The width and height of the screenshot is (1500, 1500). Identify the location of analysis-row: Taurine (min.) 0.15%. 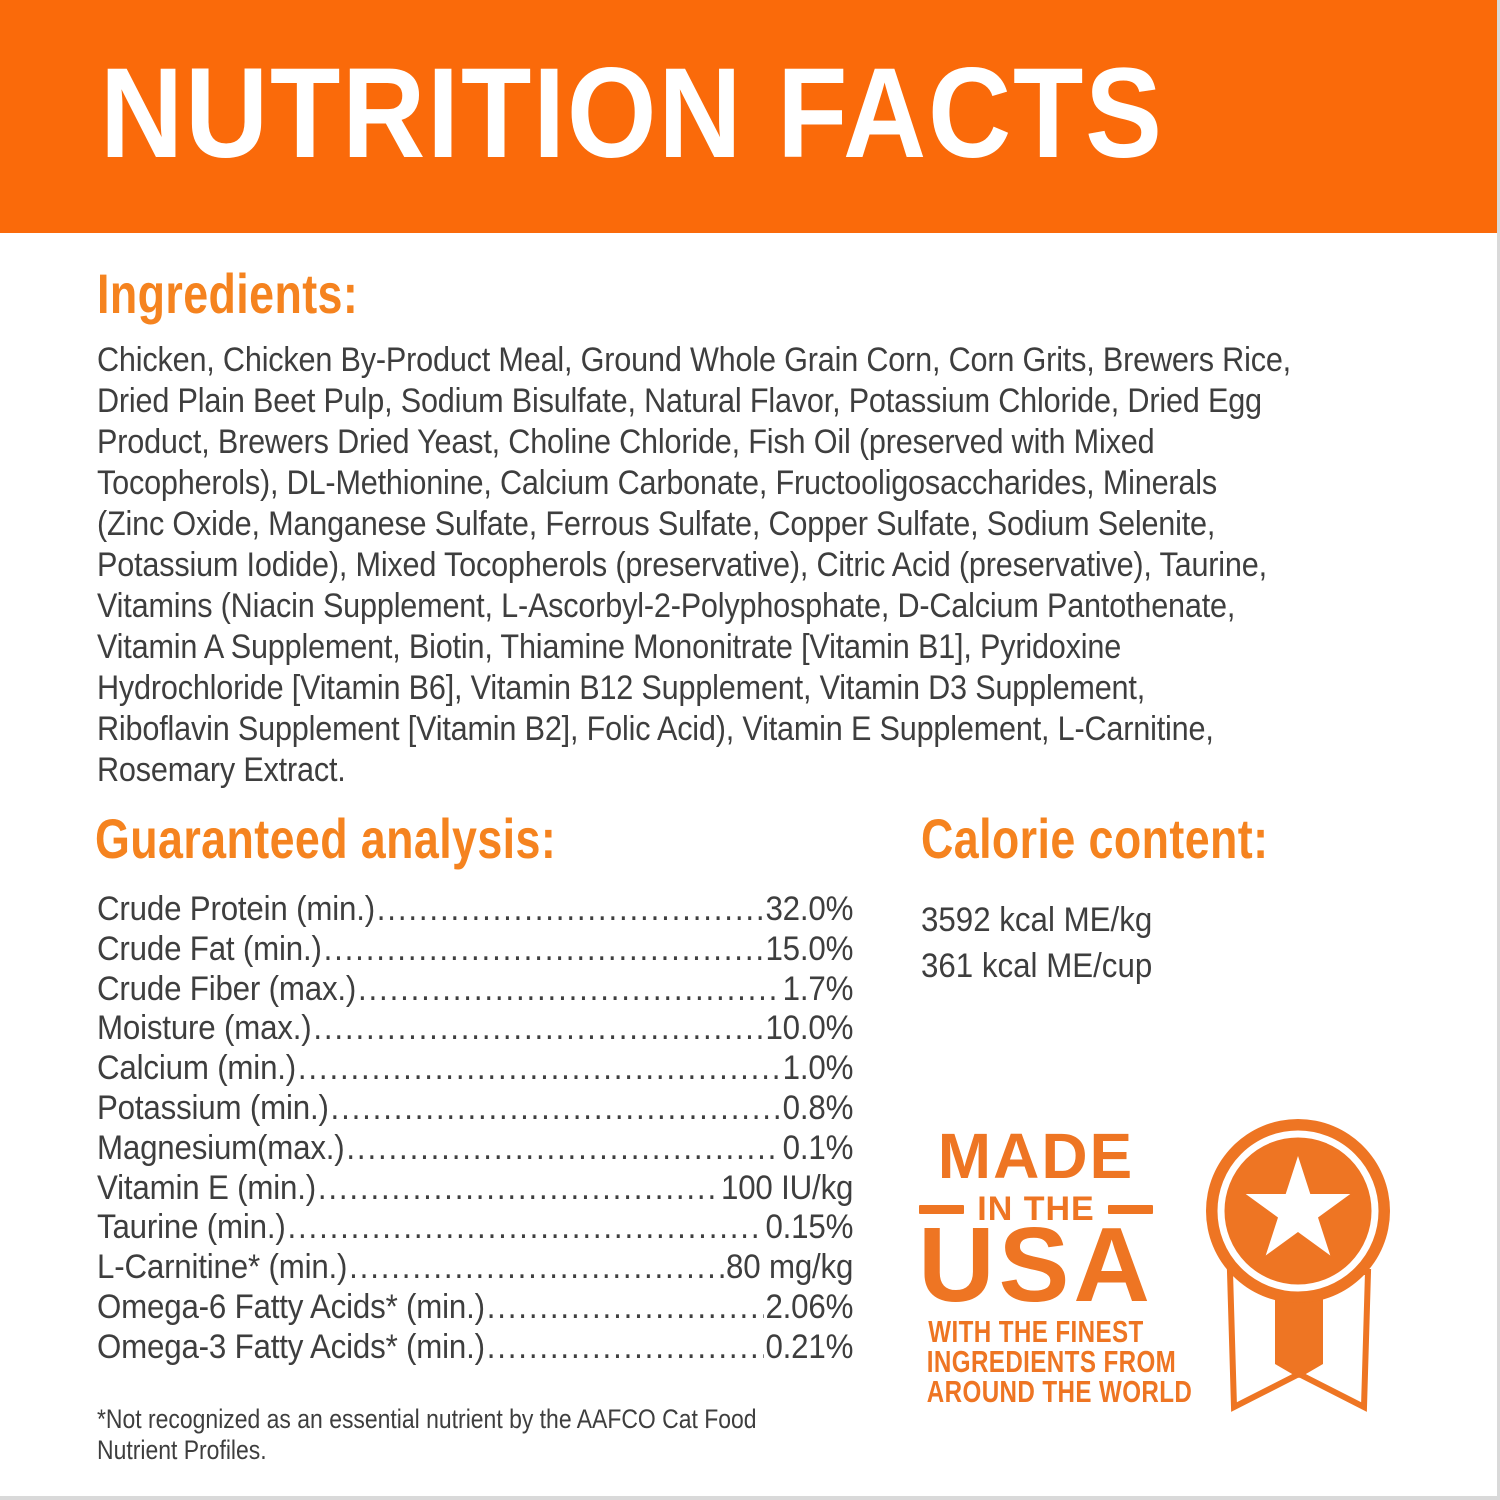
(475, 1228).